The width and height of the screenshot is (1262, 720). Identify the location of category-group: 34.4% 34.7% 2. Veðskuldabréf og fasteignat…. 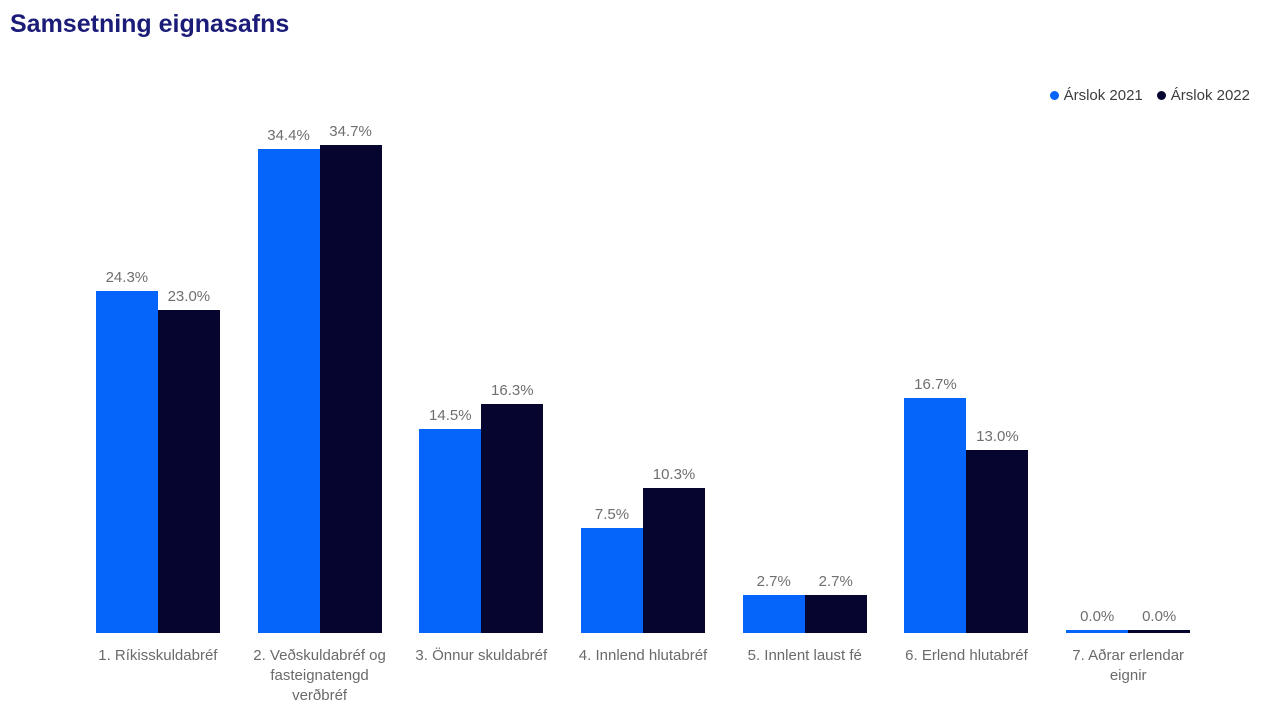
(320, 414).